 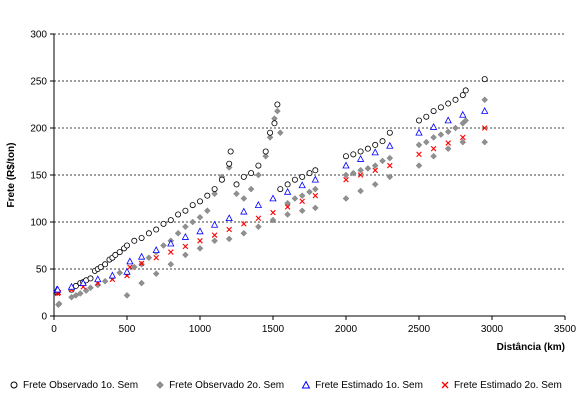 I want to click on x-marker-icon, so click(x=445, y=385).